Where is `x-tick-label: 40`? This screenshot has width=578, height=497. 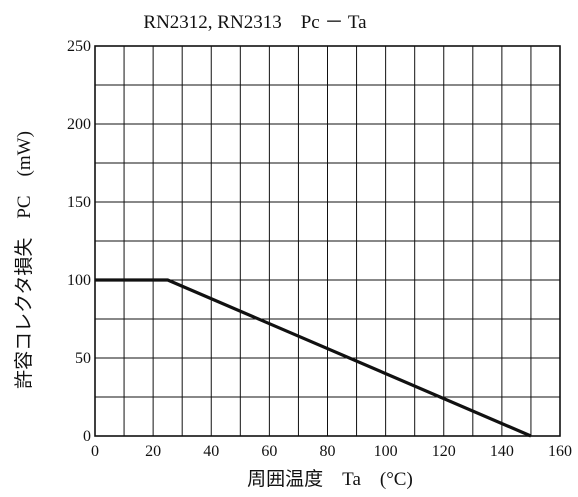 x-tick-label: 40 is located at coordinates (211, 451).